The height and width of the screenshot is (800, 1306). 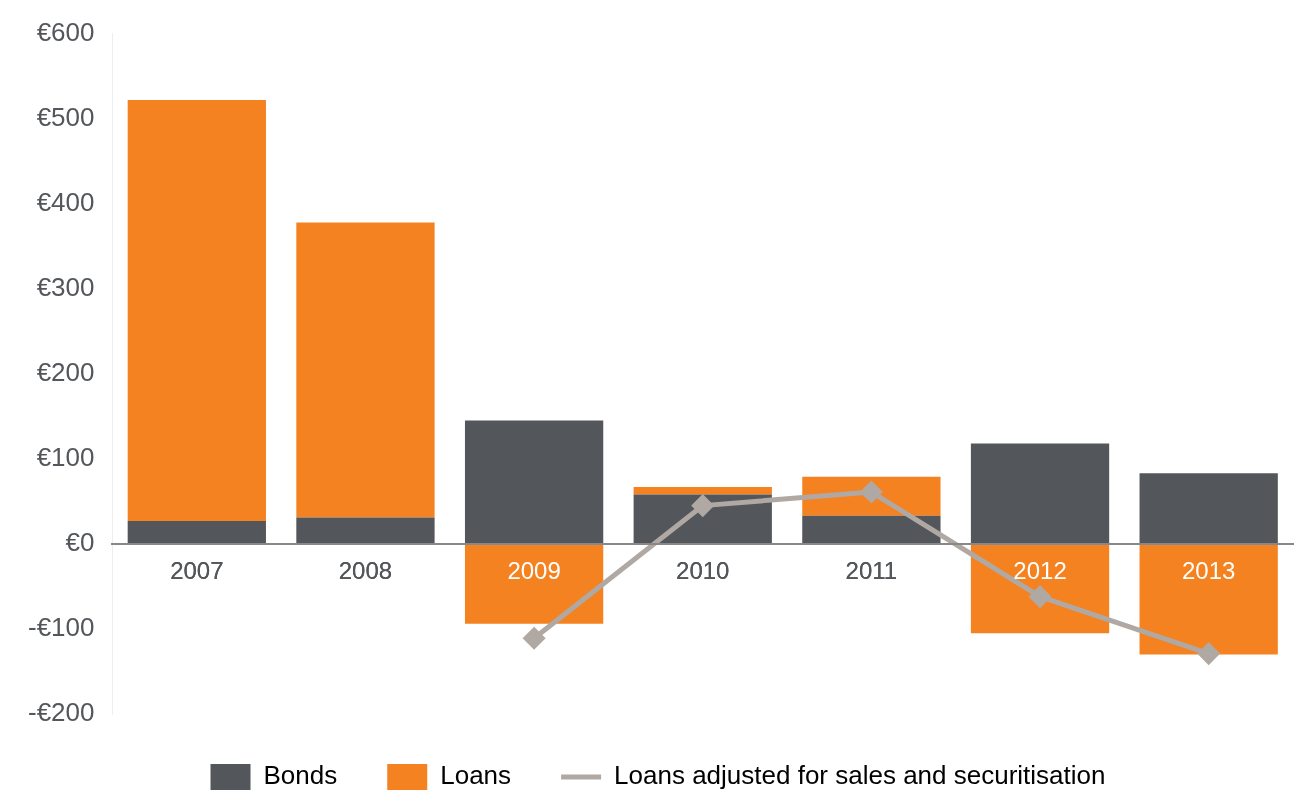 I want to click on x-tick-label: 2007, so click(x=197, y=570).